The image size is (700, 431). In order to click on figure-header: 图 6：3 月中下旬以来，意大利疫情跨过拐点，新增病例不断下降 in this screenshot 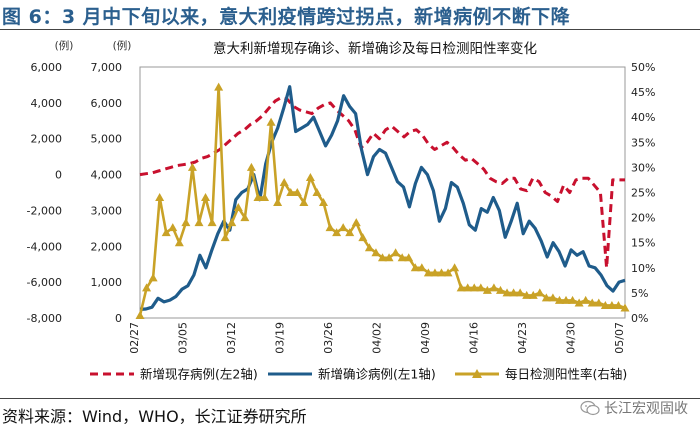, I will do `click(350, 15)`.